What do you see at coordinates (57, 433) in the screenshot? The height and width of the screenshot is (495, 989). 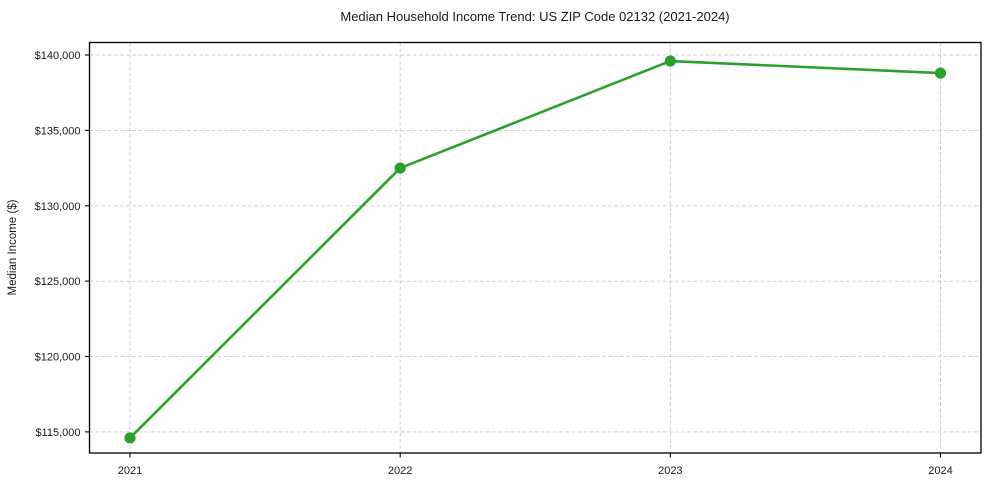 I see `y-tick-label: $115,000` at bounding box center [57, 433].